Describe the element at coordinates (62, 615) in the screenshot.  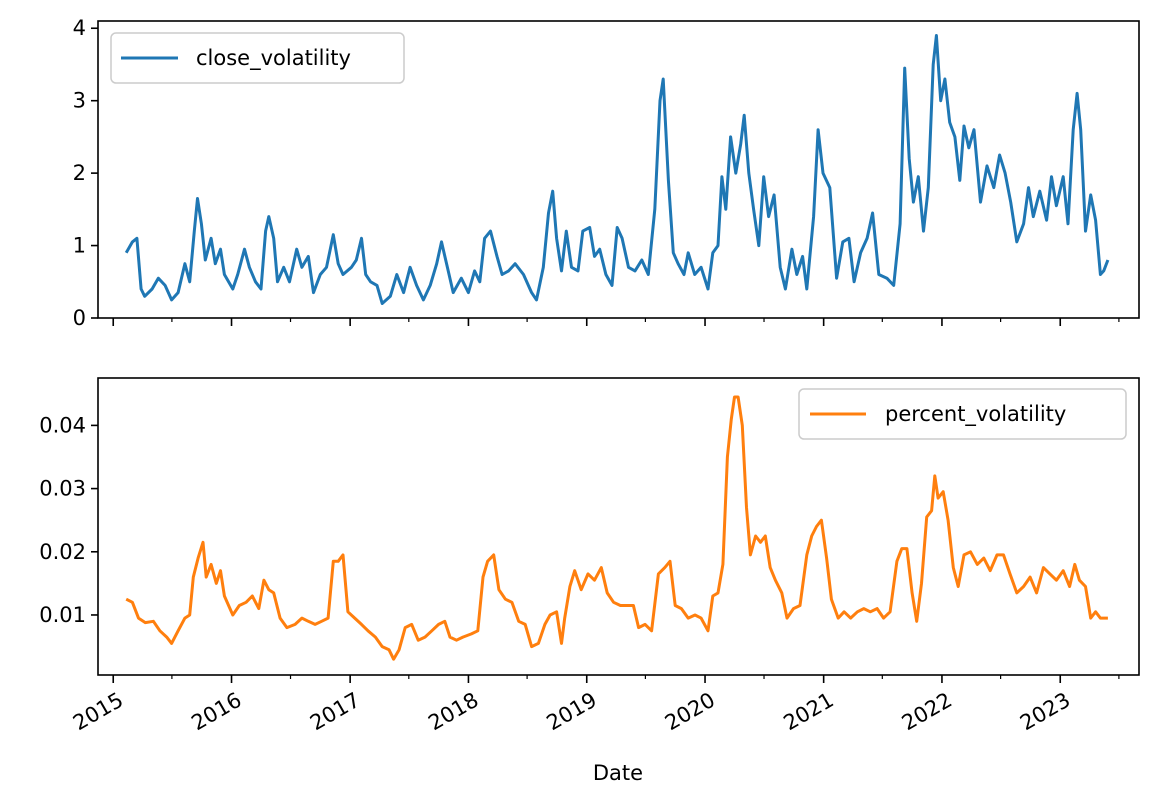
I see `y-tick-label: 0.01` at that location.